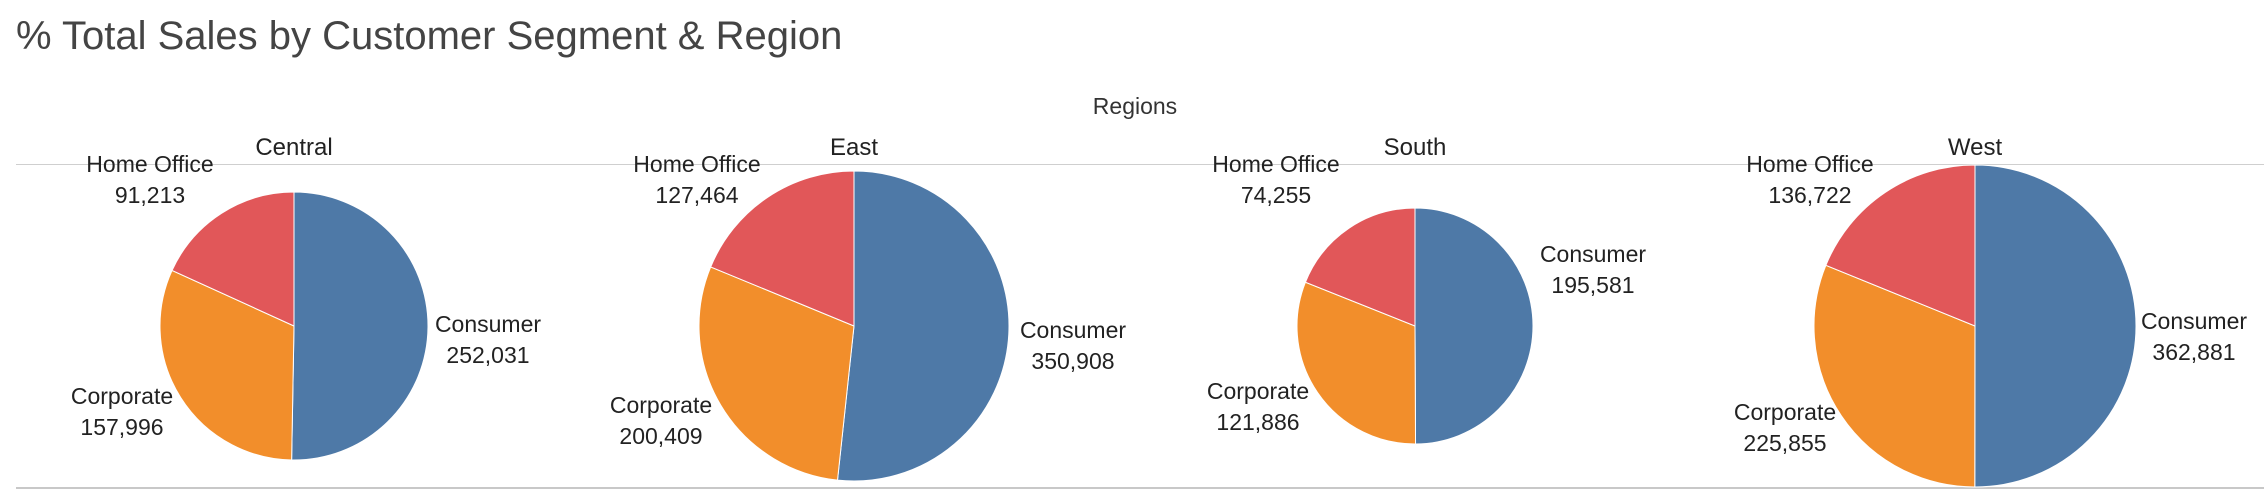 The width and height of the screenshot is (2264, 502). I want to click on pie-label-segment-central-corporate: Corporate, so click(122, 396).